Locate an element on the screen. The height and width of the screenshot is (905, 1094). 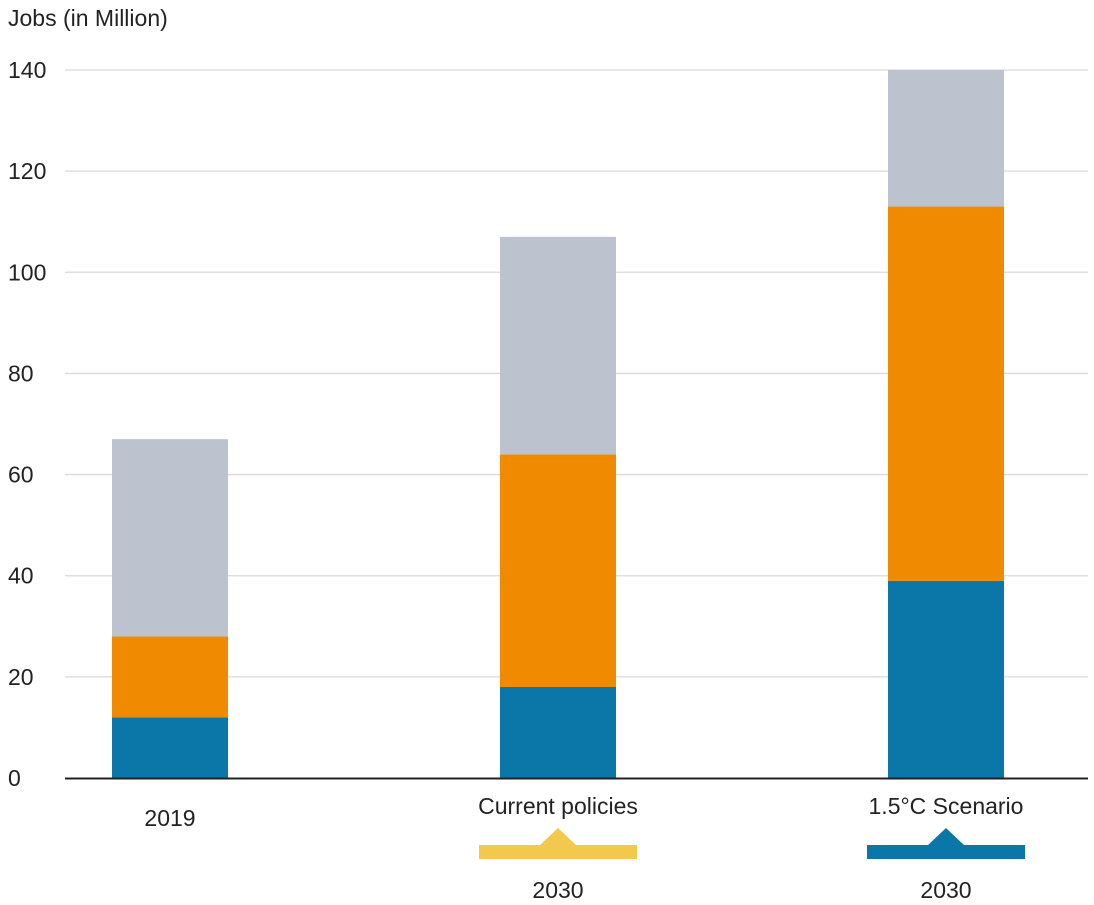
y-tick-label: 120 is located at coordinates (27, 171).